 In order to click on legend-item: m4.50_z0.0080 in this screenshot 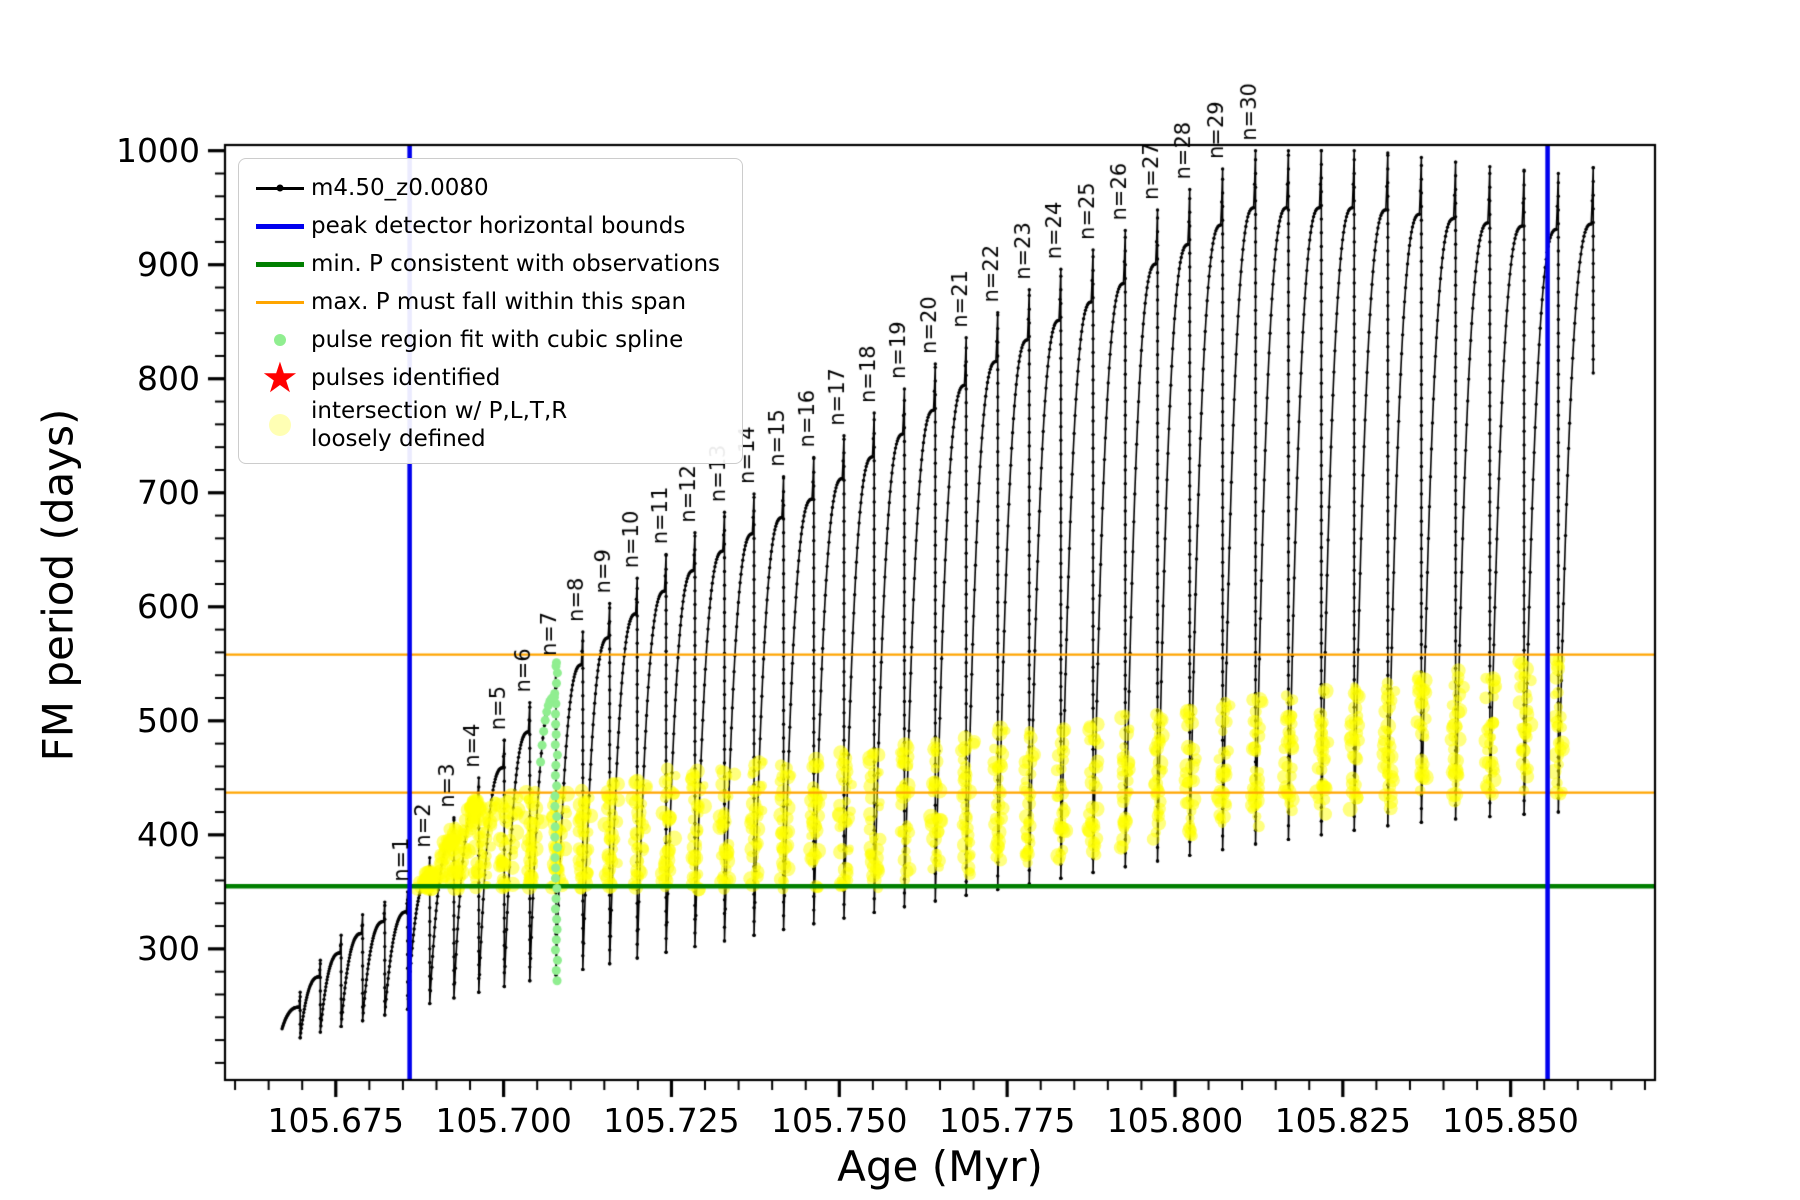, I will do `click(484, 188)`.